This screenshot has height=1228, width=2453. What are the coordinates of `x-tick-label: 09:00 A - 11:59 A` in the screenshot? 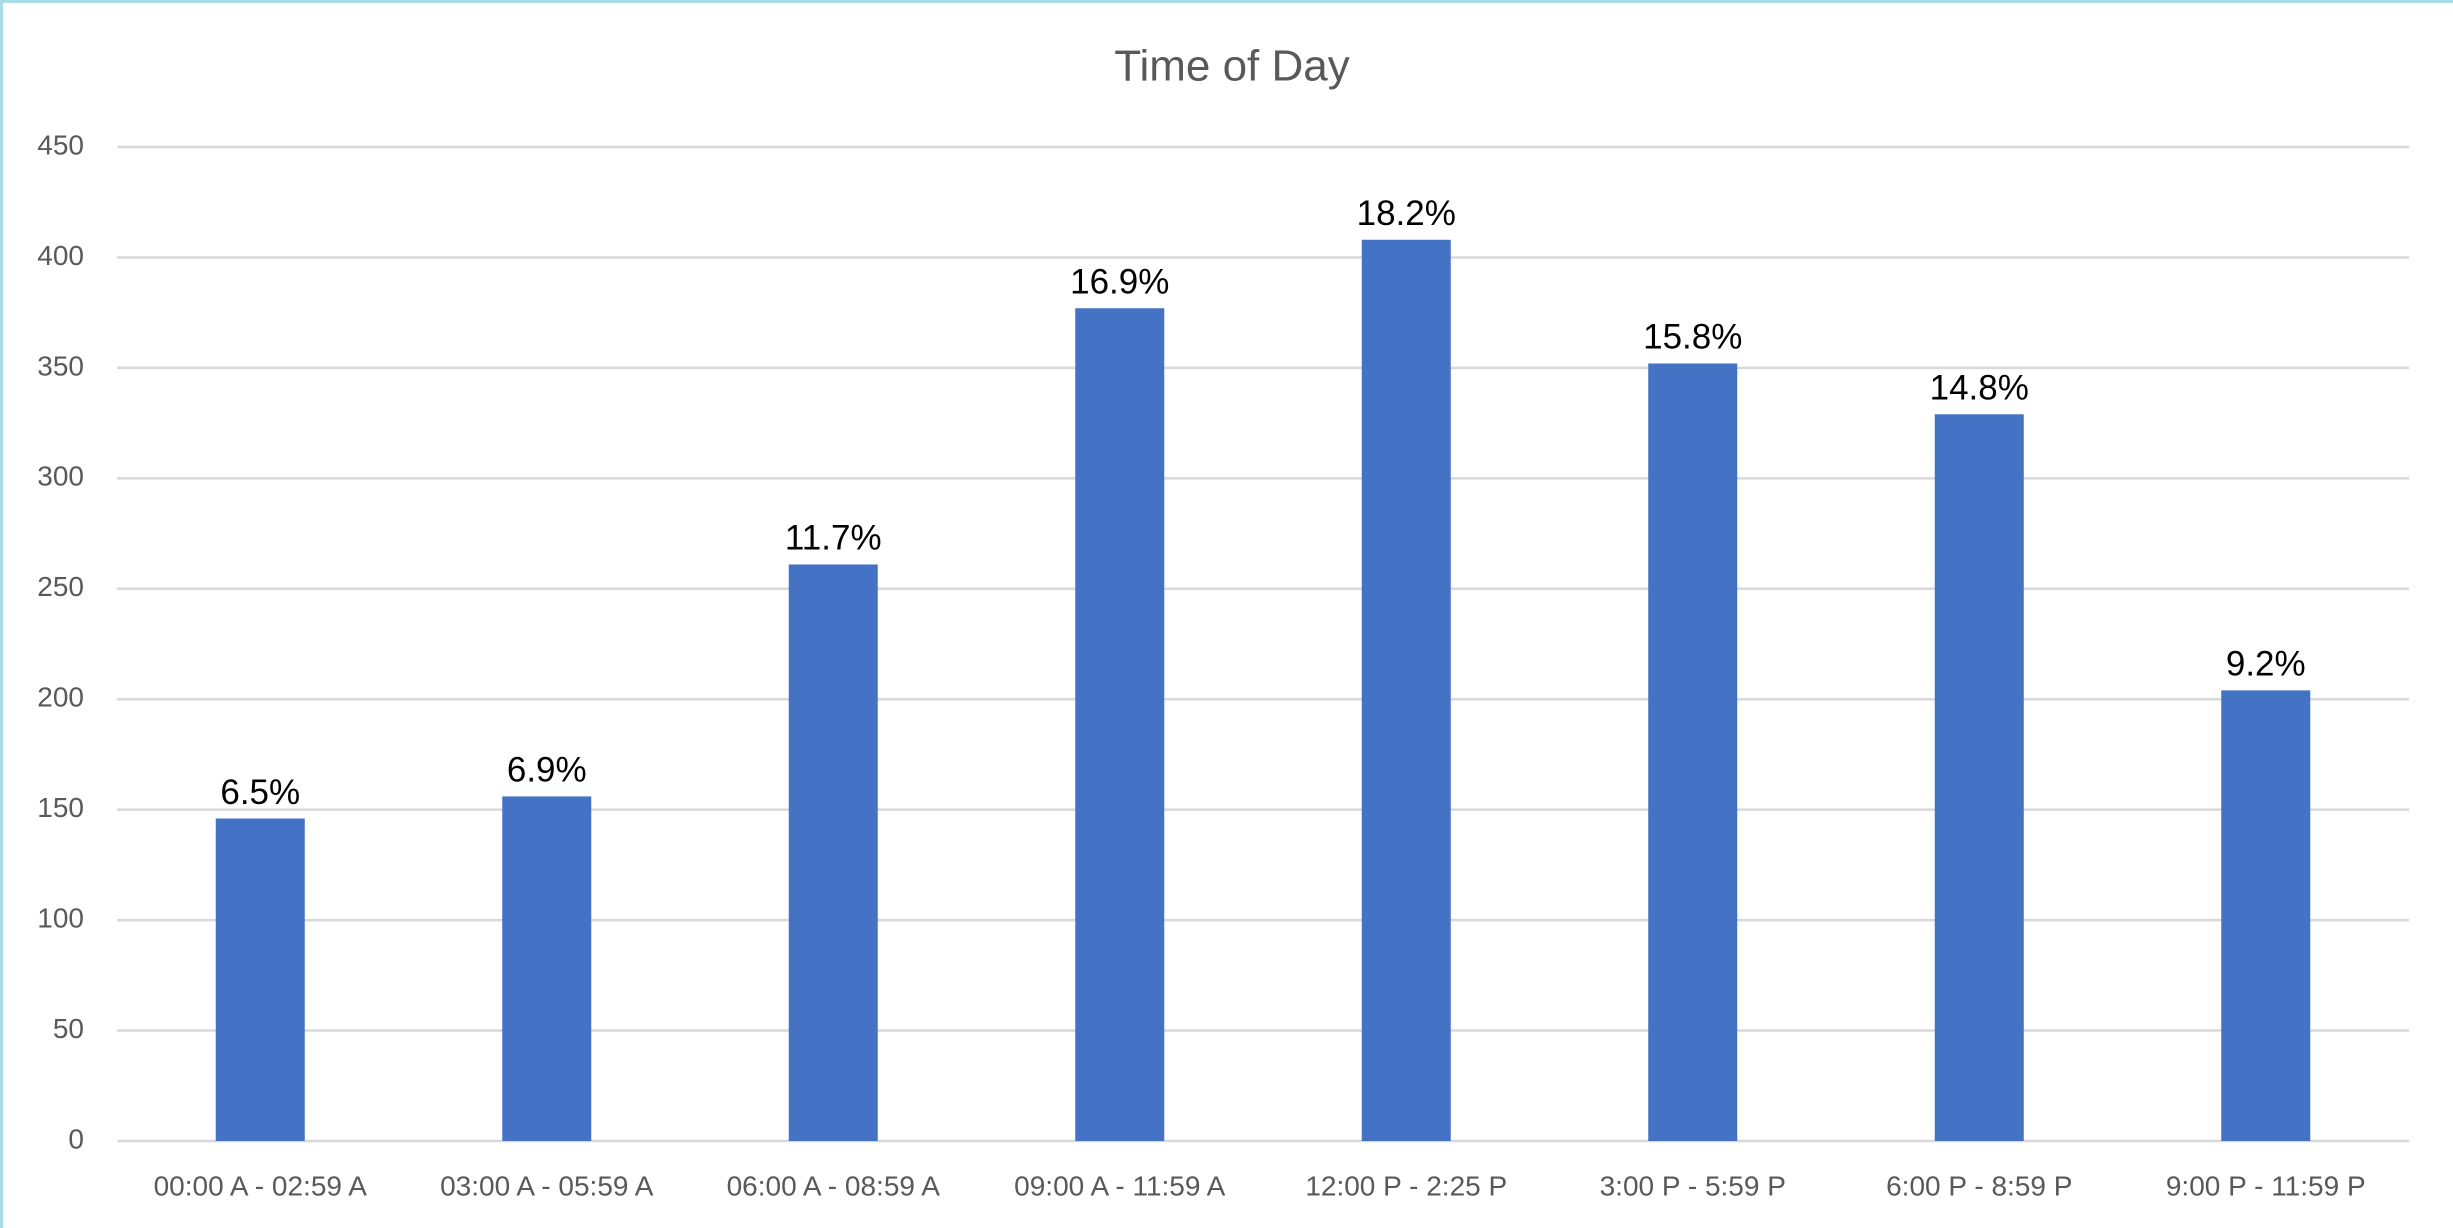 It's located at (1120, 1185).